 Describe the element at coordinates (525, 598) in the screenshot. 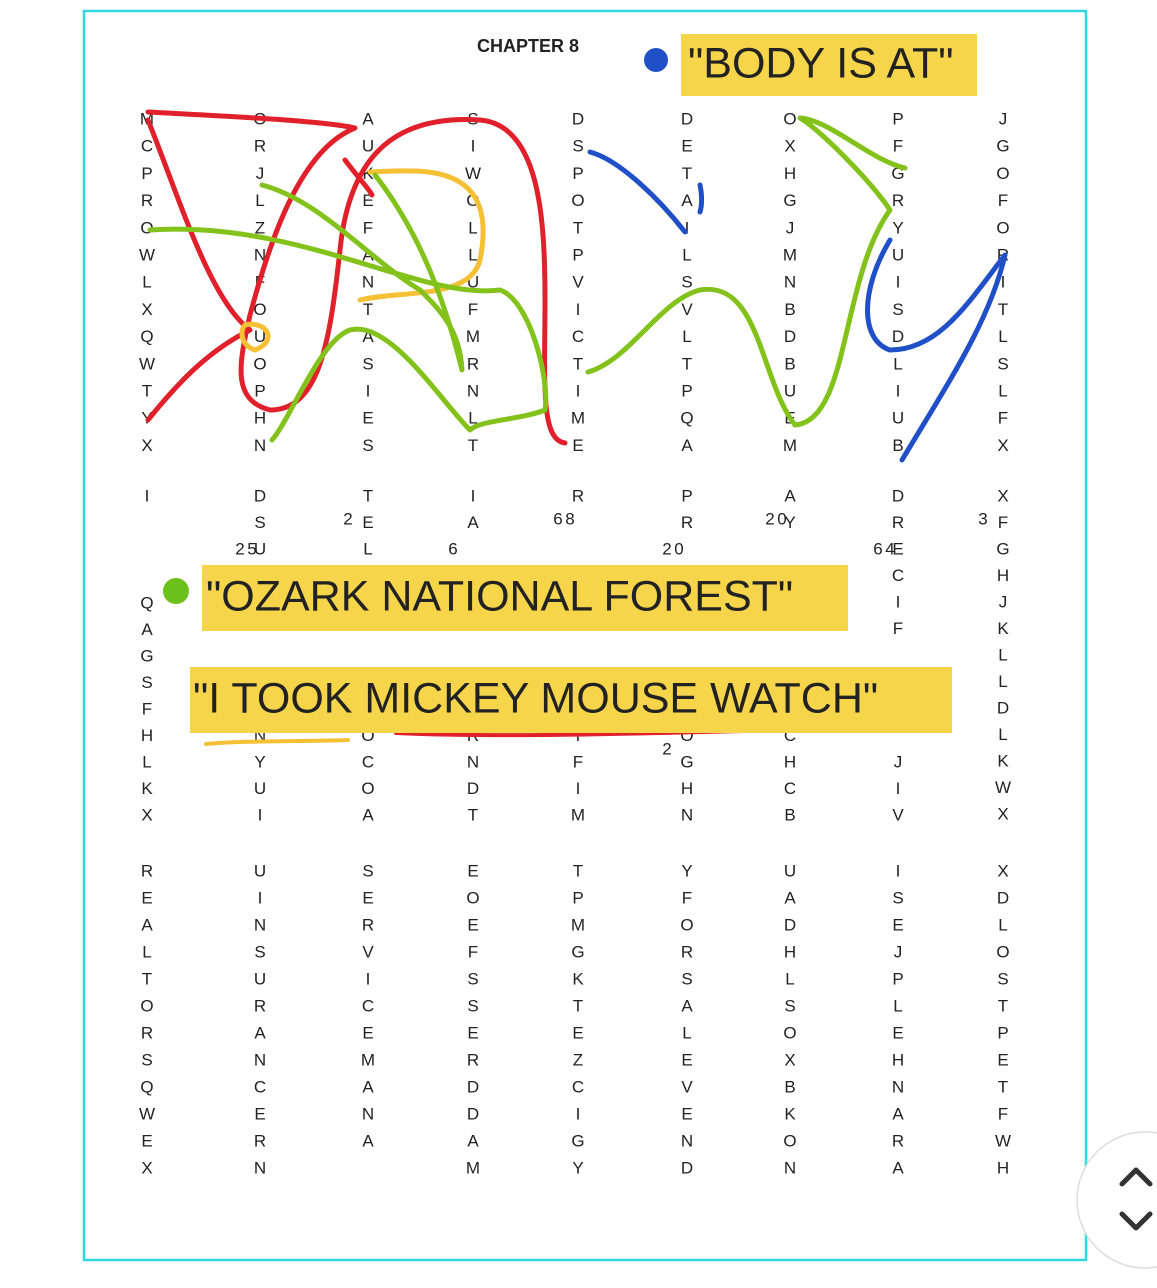

I see `highlight` at that location.